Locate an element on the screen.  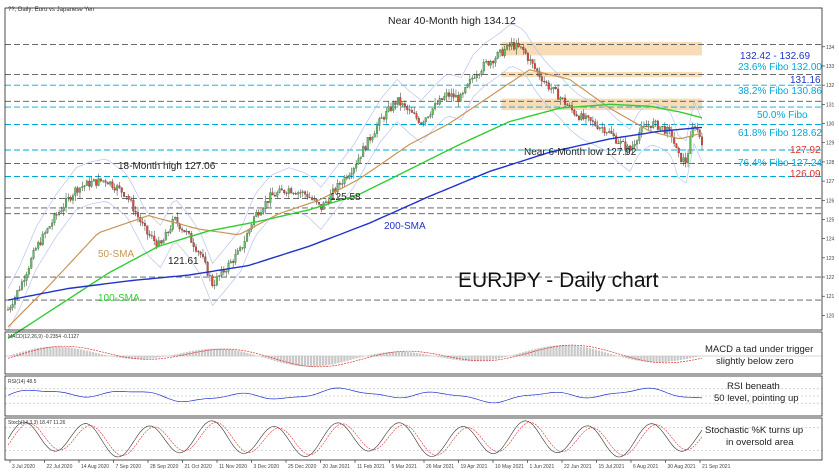
x-tick-label: 22 Jul 2020 is located at coordinates (60, 467).